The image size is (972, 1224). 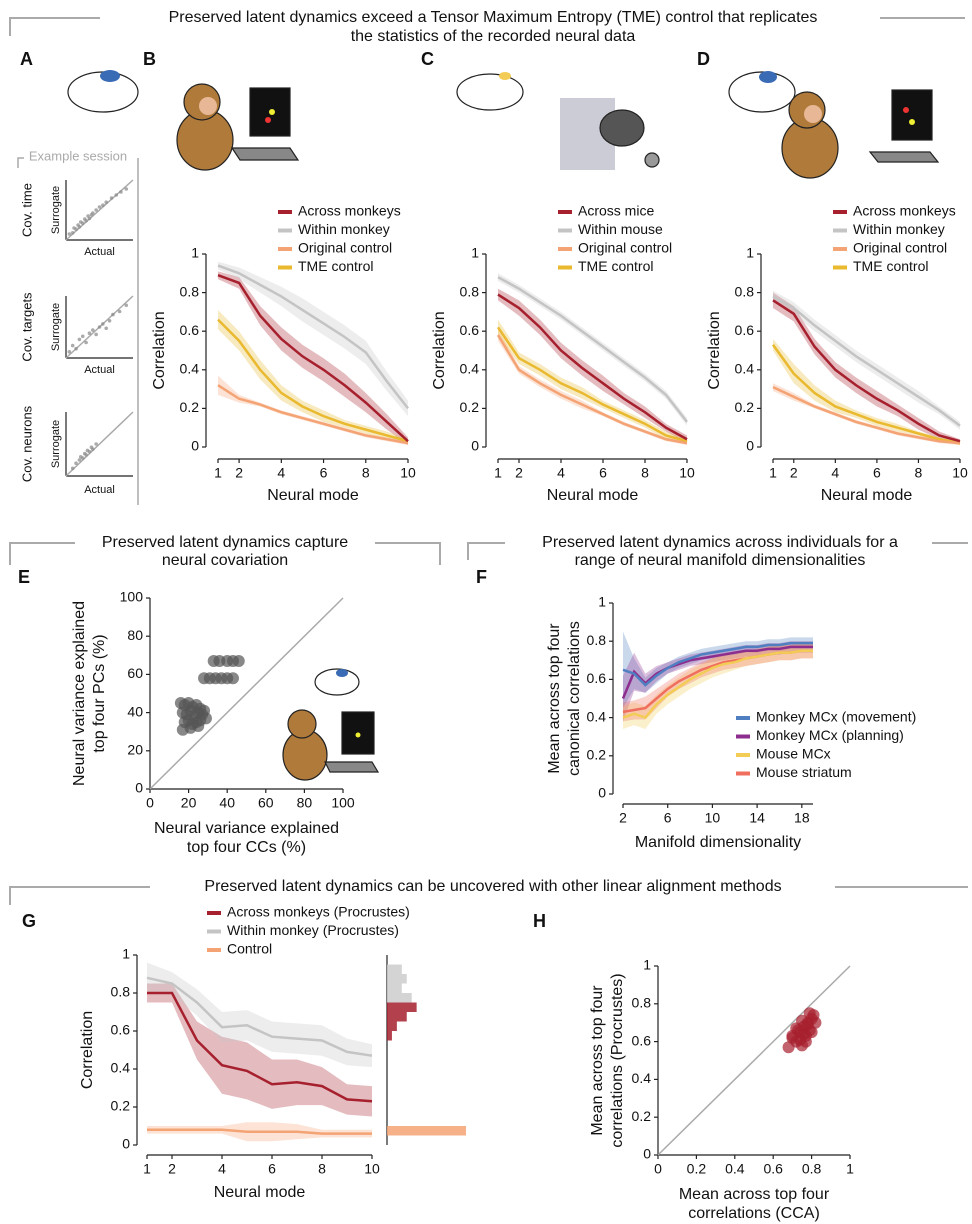 I want to click on legend-label: Within mouse, so click(x=620, y=229).